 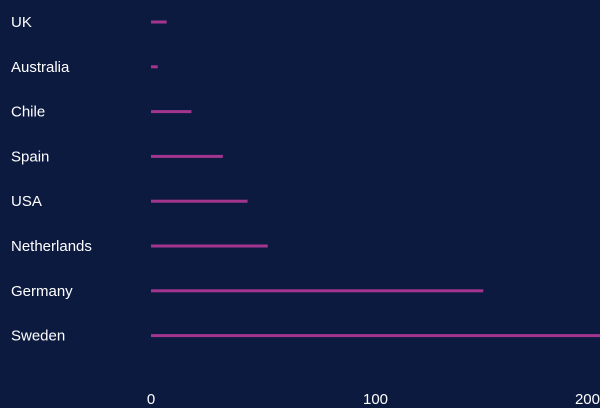 What do you see at coordinates (375, 336) in the screenshot?
I see `bar-sweden` at bounding box center [375, 336].